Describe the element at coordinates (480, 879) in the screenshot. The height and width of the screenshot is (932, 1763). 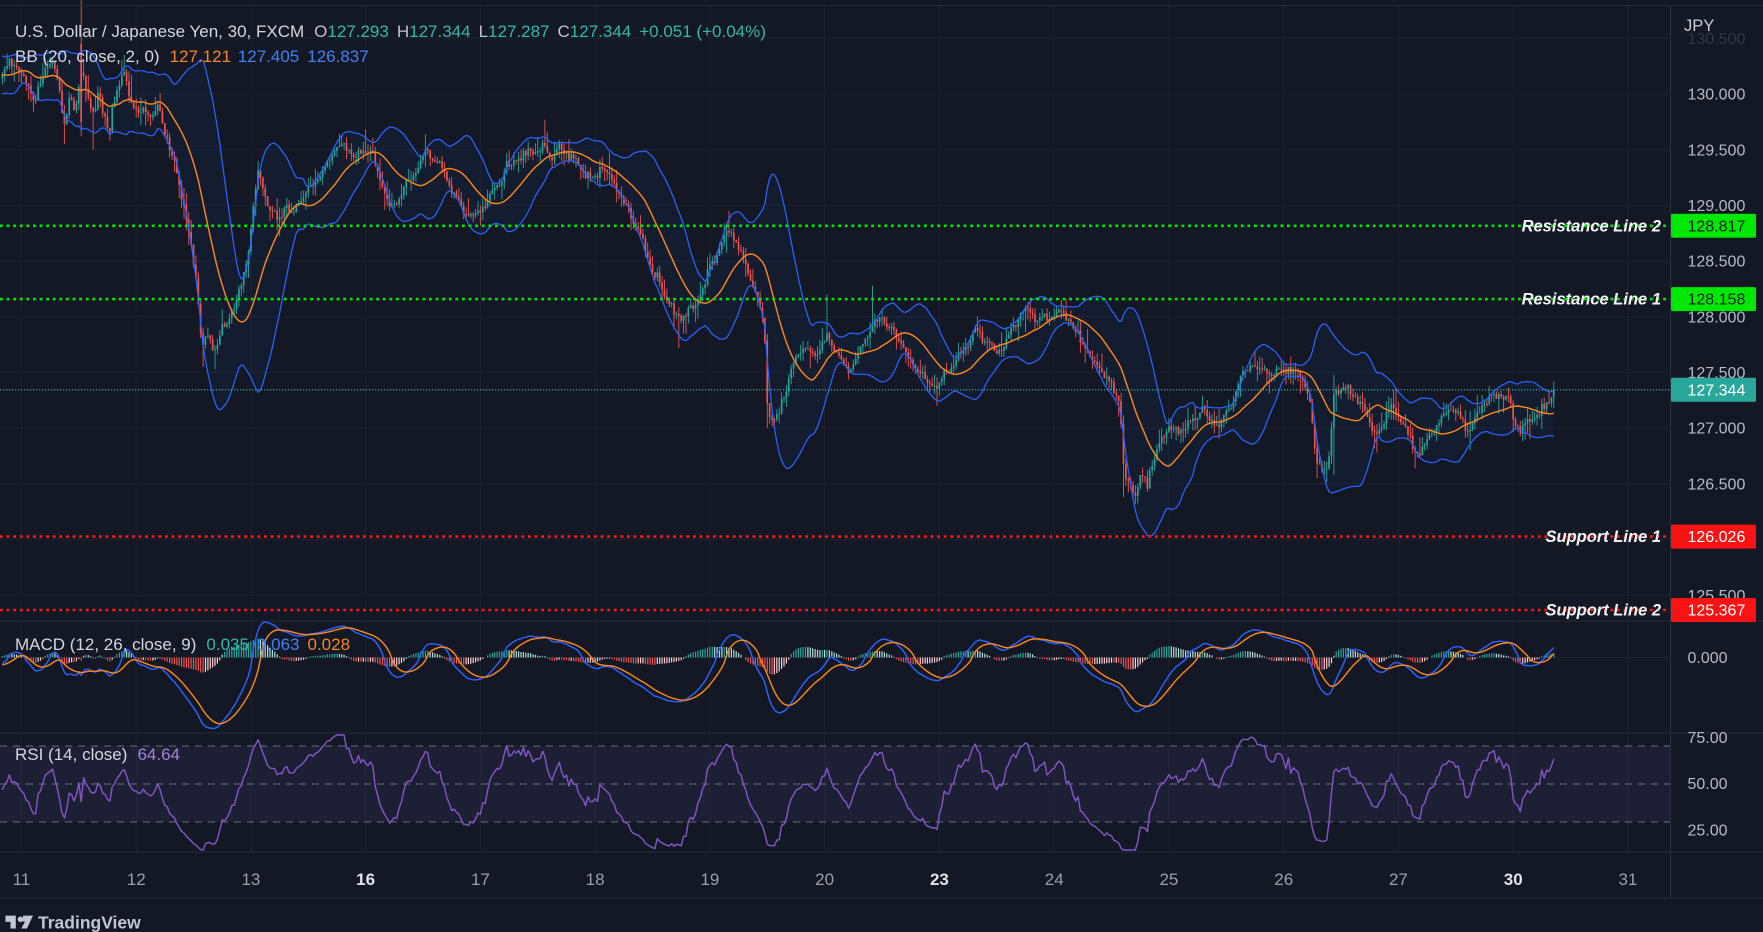
I see `svg-text: 17` at that location.